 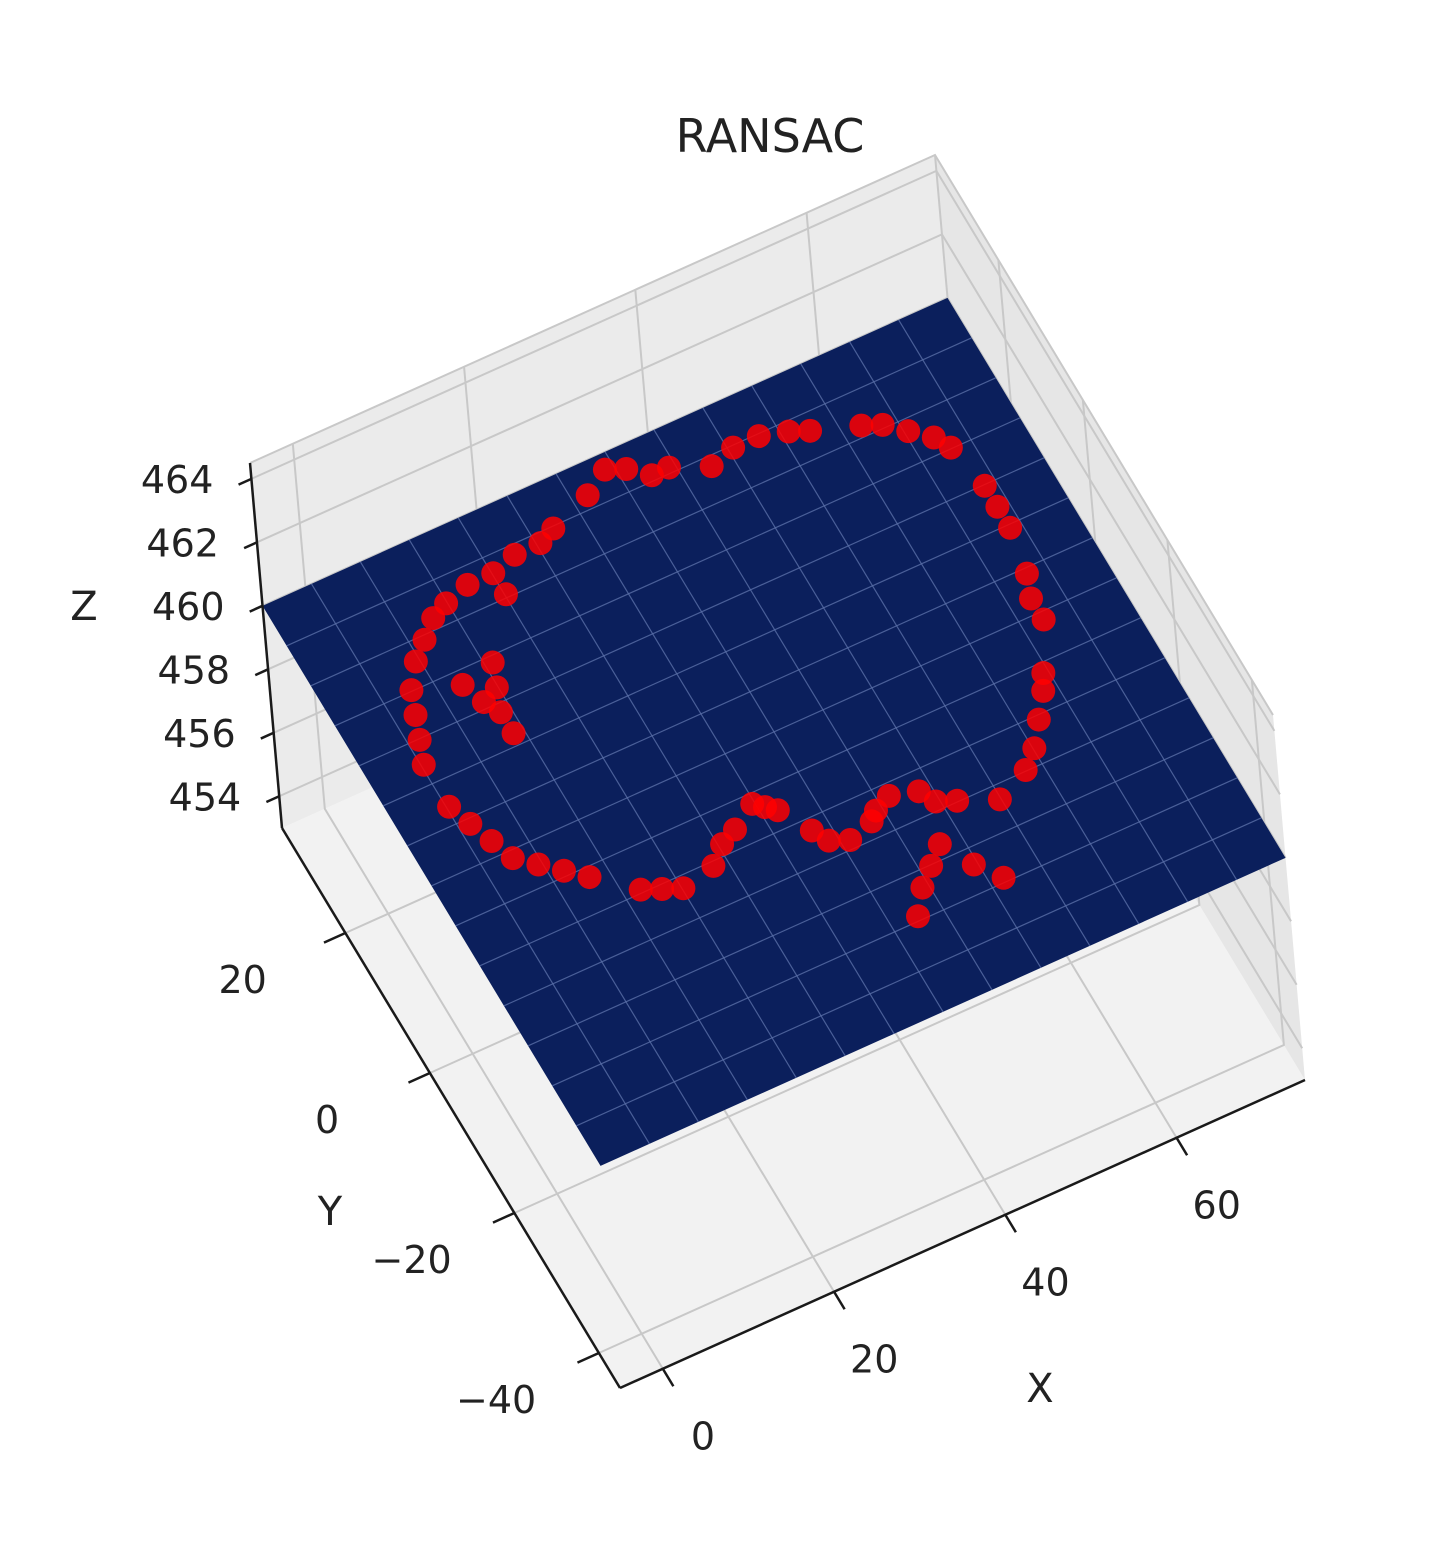 I want to click on z-tick-label: 456, so click(x=199, y=734).